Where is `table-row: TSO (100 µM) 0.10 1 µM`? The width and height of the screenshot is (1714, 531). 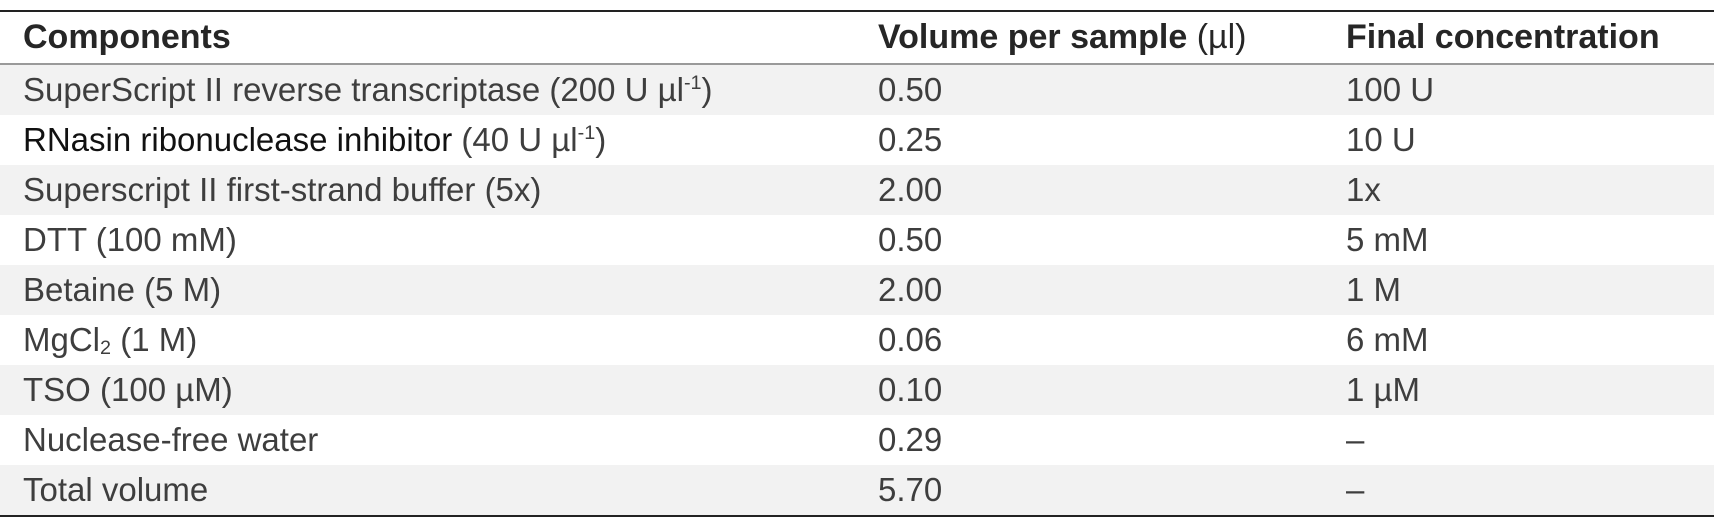
table-row: TSO (100 µM) 0.10 1 µM is located at coordinates (857, 390).